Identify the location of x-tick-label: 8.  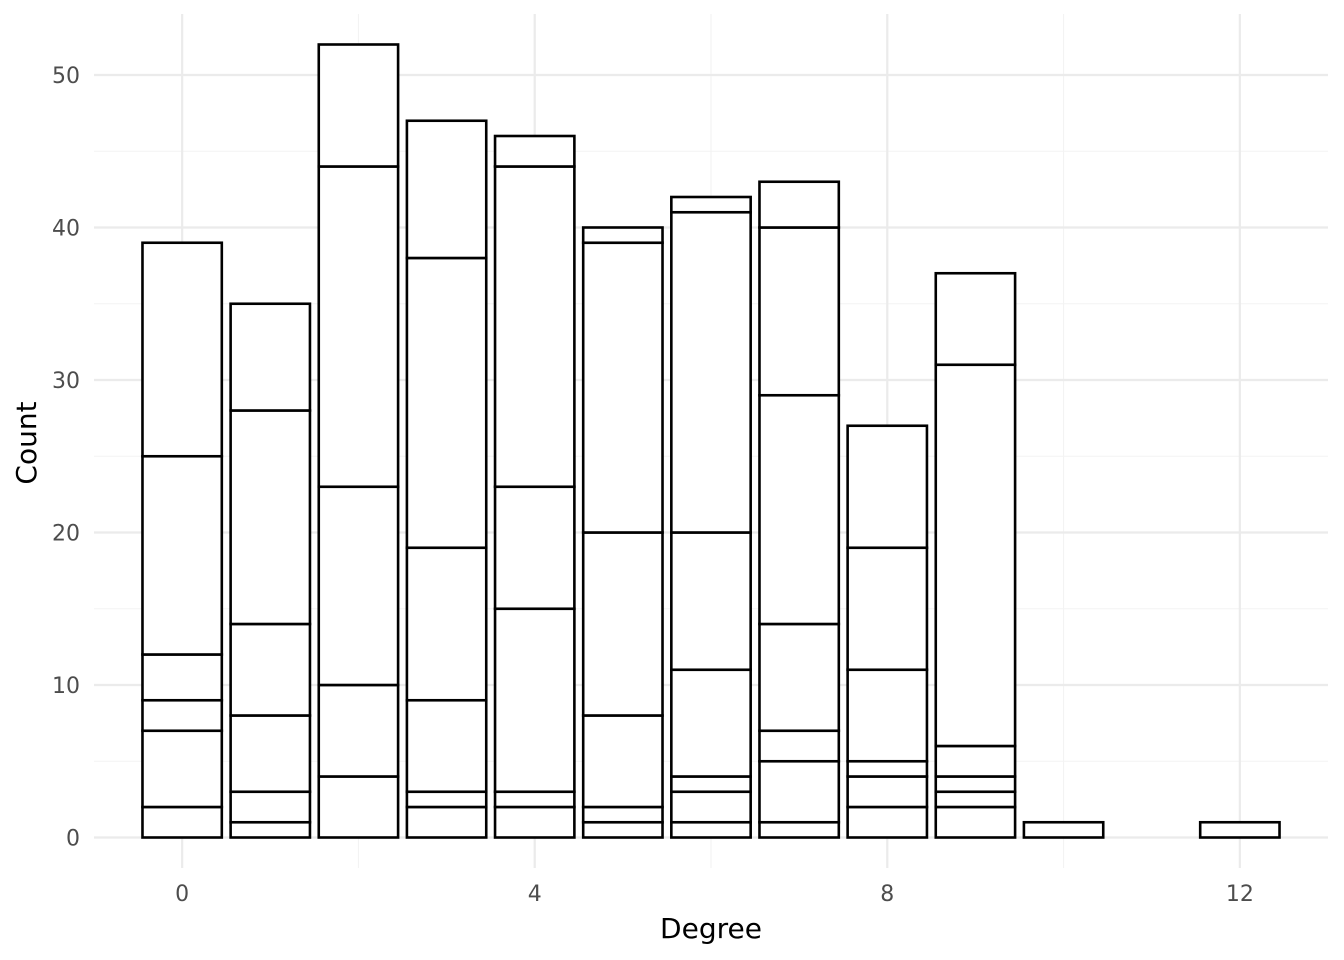
(887, 894).